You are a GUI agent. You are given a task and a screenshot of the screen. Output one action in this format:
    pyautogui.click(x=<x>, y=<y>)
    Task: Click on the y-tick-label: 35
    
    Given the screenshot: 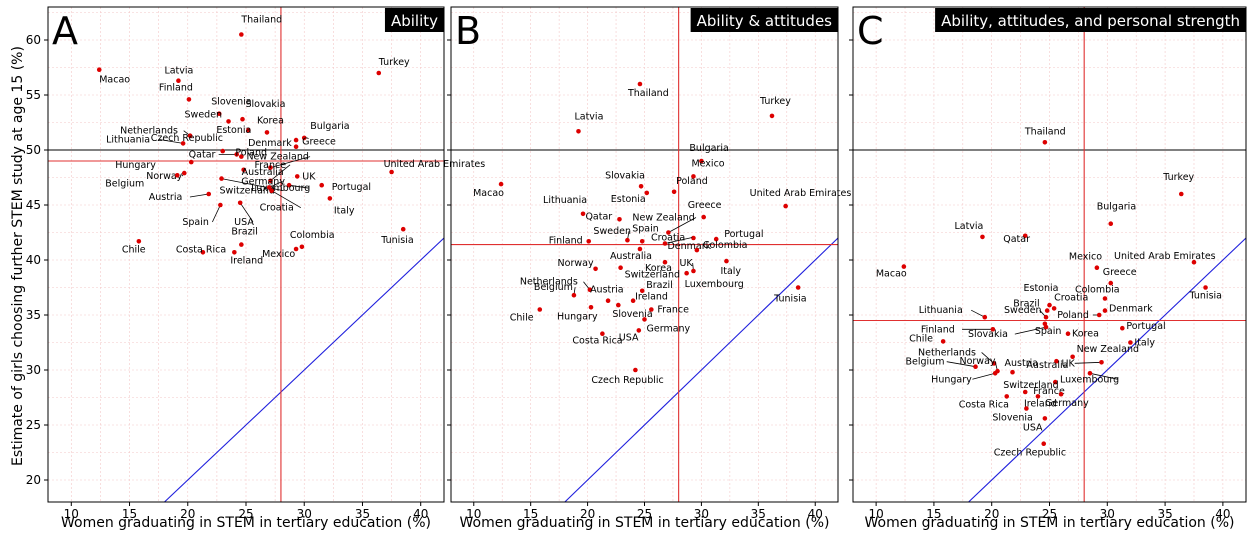 What is the action you would take?
    pyautogui.click(x=33, y=315)
    